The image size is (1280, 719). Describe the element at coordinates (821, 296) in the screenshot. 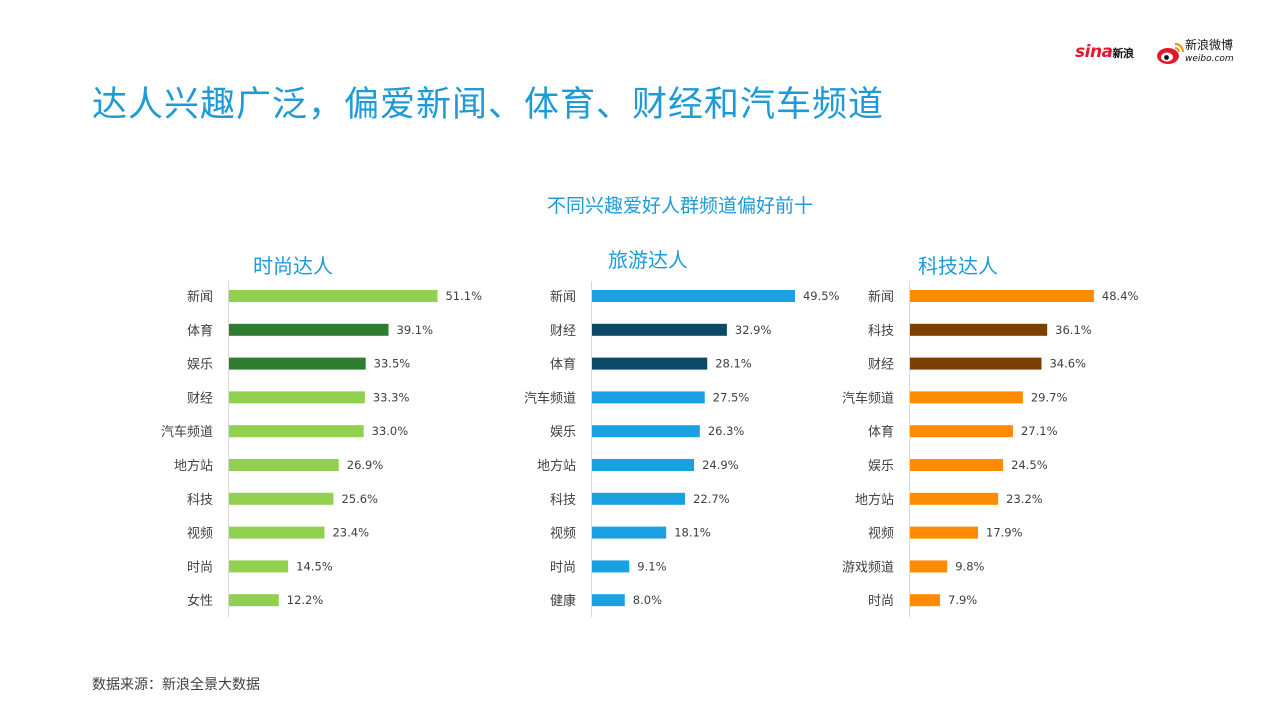

I see `value-label: 49.5%` at that location.